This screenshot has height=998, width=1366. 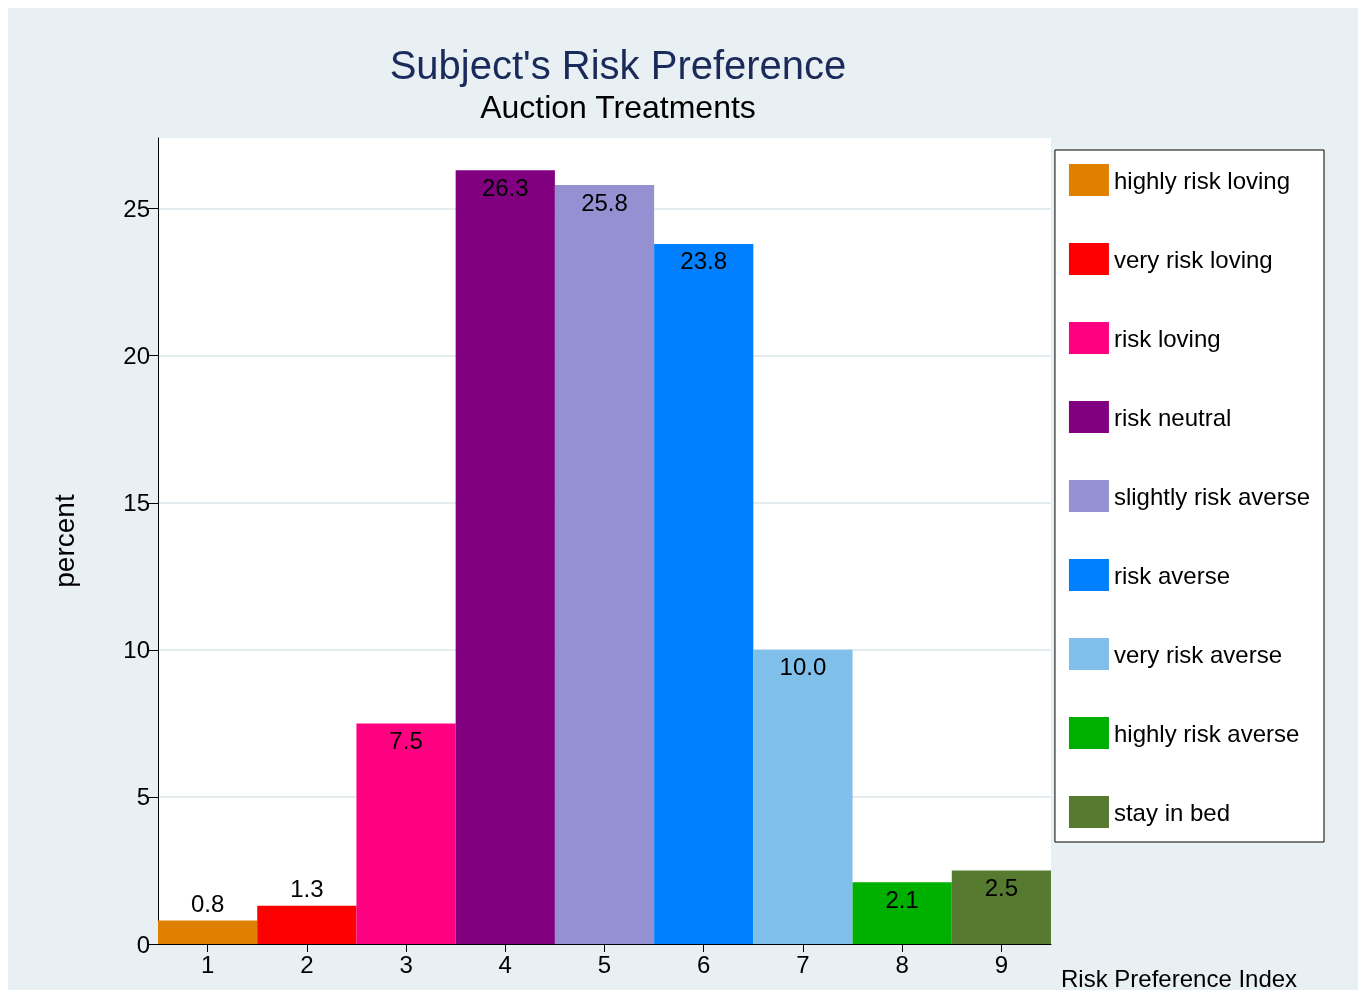 What do you see at coordinates (136, 650) in the screenshot?
I see `y-tick-label: 10` at bounding box center [136, 650].